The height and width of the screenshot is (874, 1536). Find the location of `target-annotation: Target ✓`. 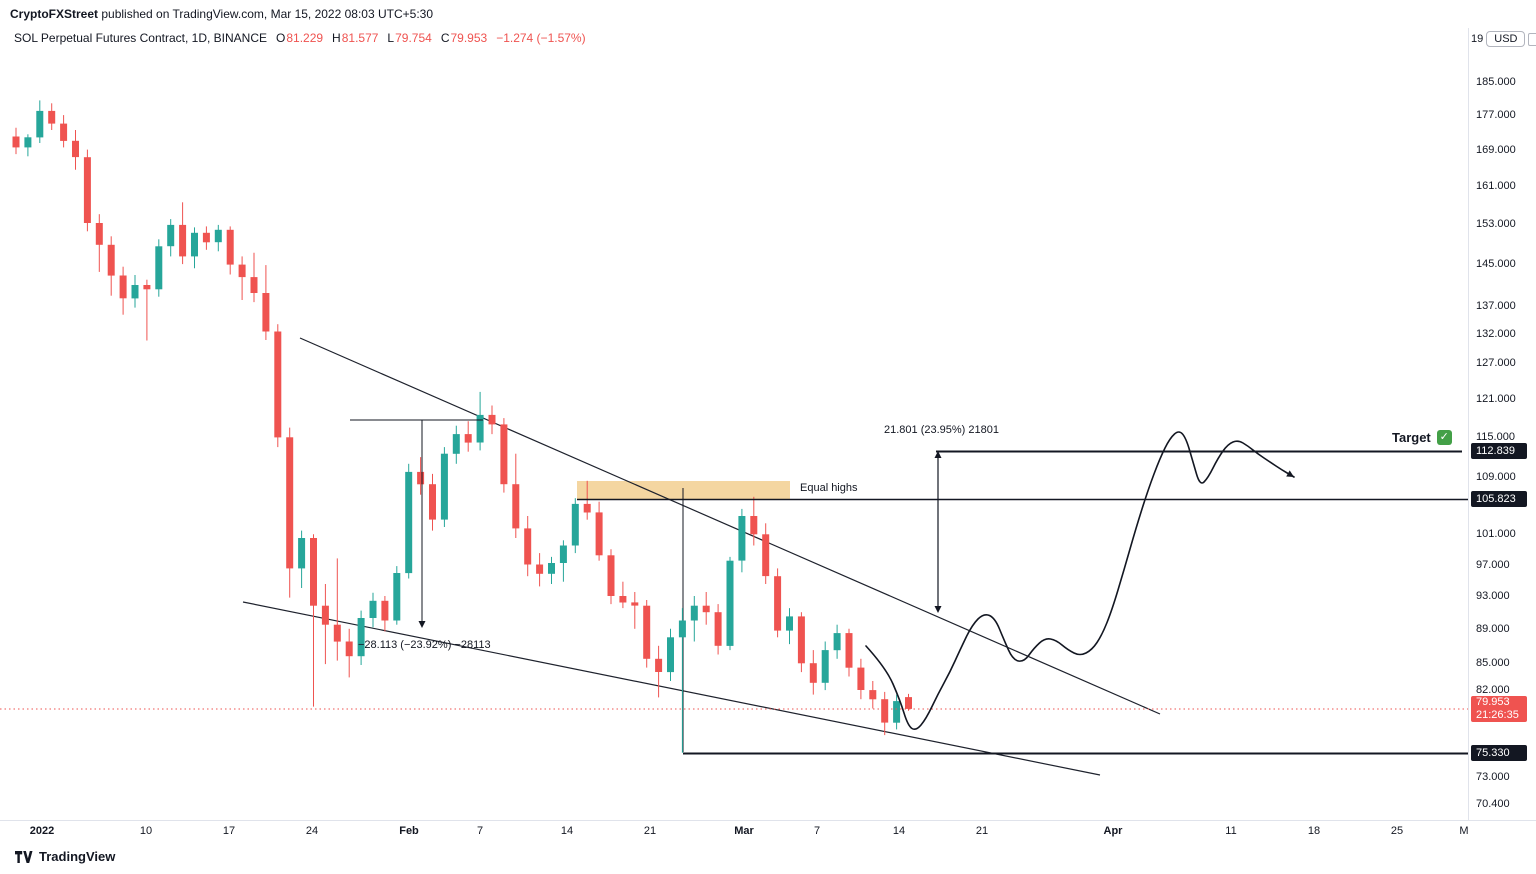

target-annotation: Target ✓ is located at coordinates (1422, 437).